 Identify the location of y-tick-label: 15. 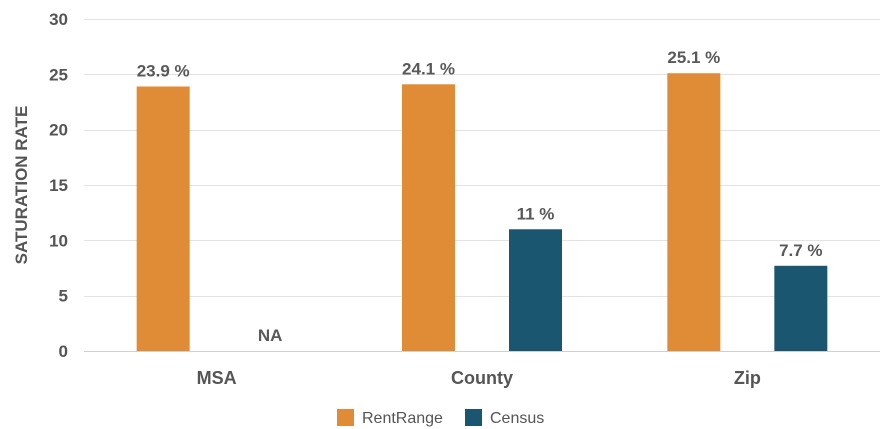
(58, 185).